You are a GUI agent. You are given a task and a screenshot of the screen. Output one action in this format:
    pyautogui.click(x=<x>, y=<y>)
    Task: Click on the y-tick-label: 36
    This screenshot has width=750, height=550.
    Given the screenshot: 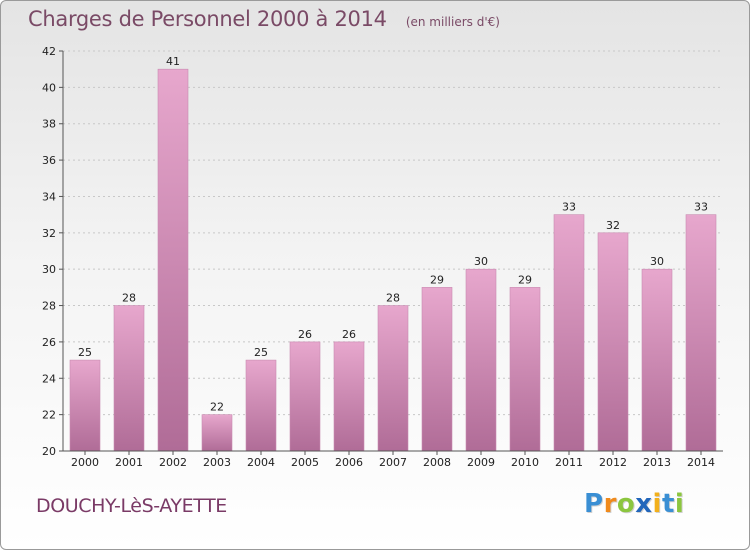 What is the action you would take?
    pyautogui.click(x=49, y=160)
    